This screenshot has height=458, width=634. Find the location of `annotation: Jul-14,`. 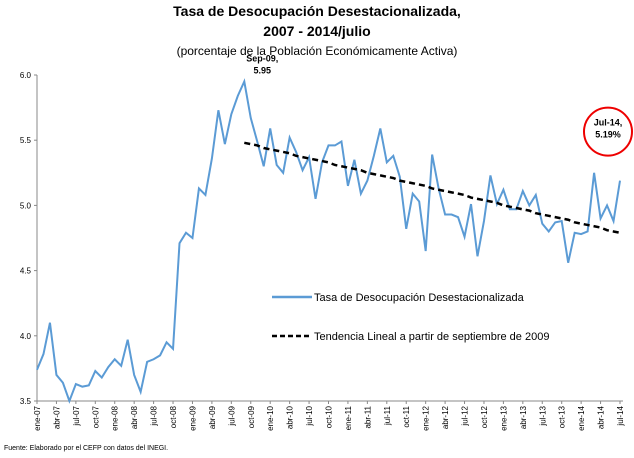

annotation: Jul-14, is located at coordinates (608, 123).